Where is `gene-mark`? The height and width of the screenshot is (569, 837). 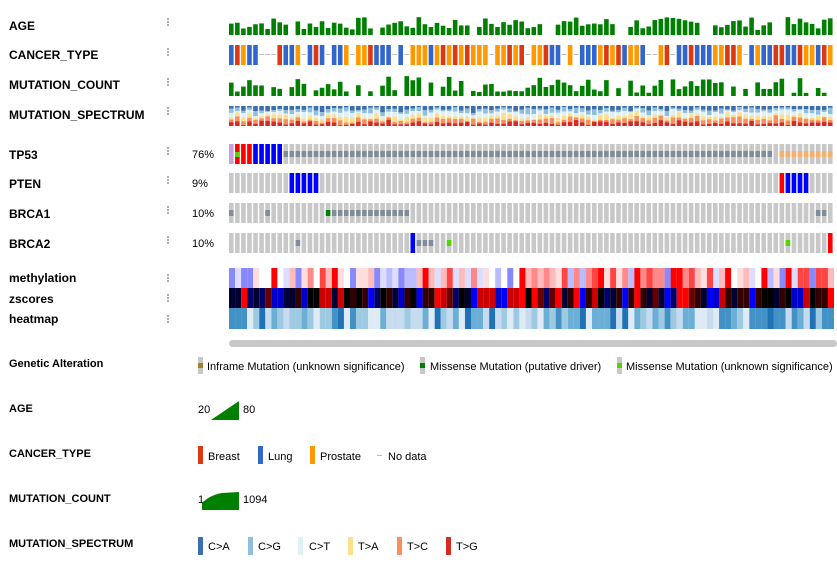 gene-mark is located at coordinates (788, 154).